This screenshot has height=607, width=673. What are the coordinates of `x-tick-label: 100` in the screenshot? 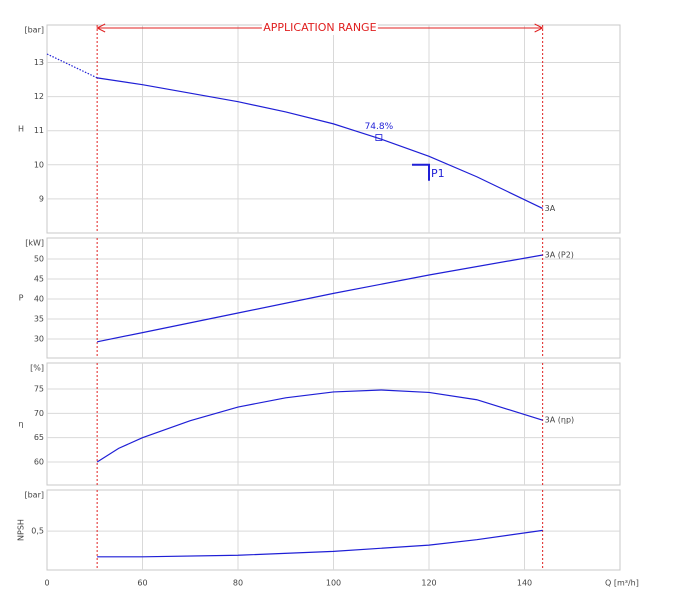 It's located at (333, 583).